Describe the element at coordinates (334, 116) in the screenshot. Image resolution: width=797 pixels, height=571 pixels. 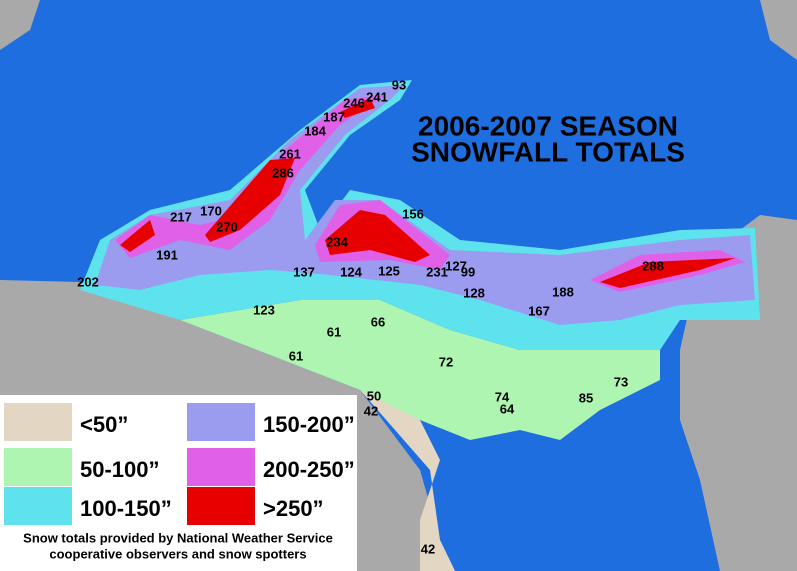
I see `station-total: 187` at that location.